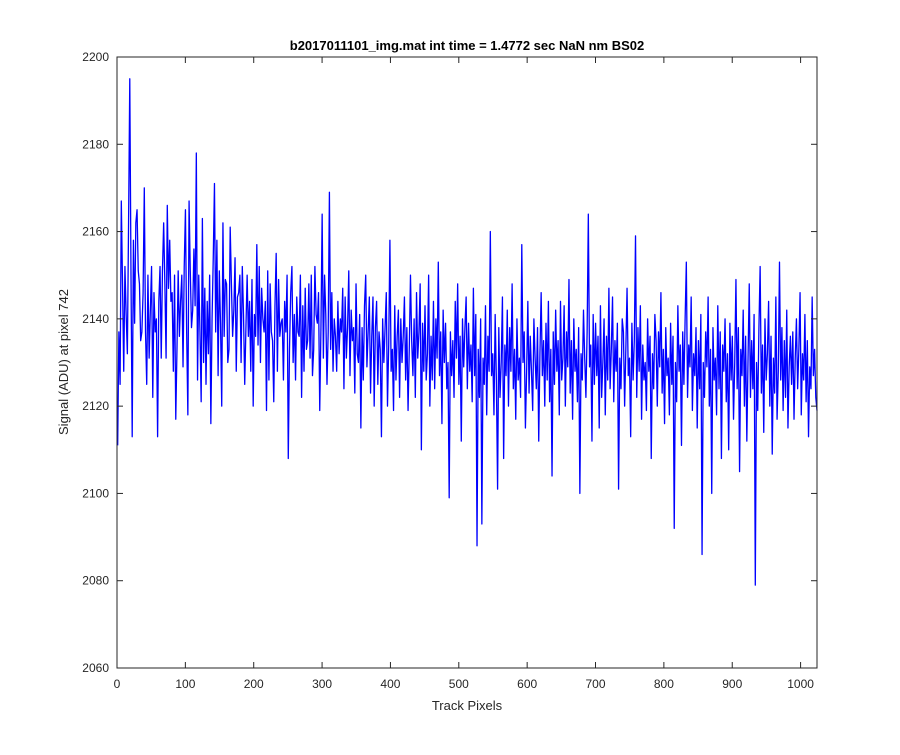 This screenshot has height=755, width=900. What do you see at coordinates (732, 684) in the screenshot?
I see `x-tick-label: 900` at bounding box center [732, 684].